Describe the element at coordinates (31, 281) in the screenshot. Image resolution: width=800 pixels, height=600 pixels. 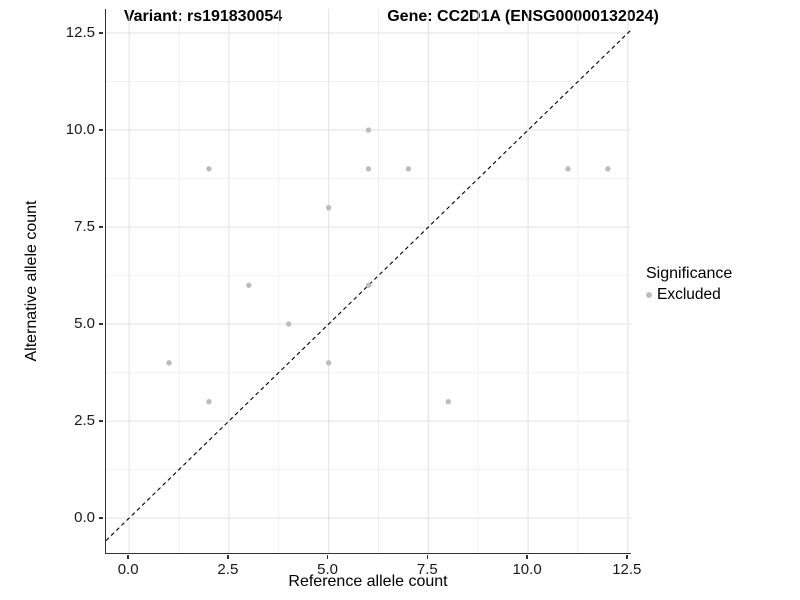
I see `y-axis-title: Alternative allele count` at that location.